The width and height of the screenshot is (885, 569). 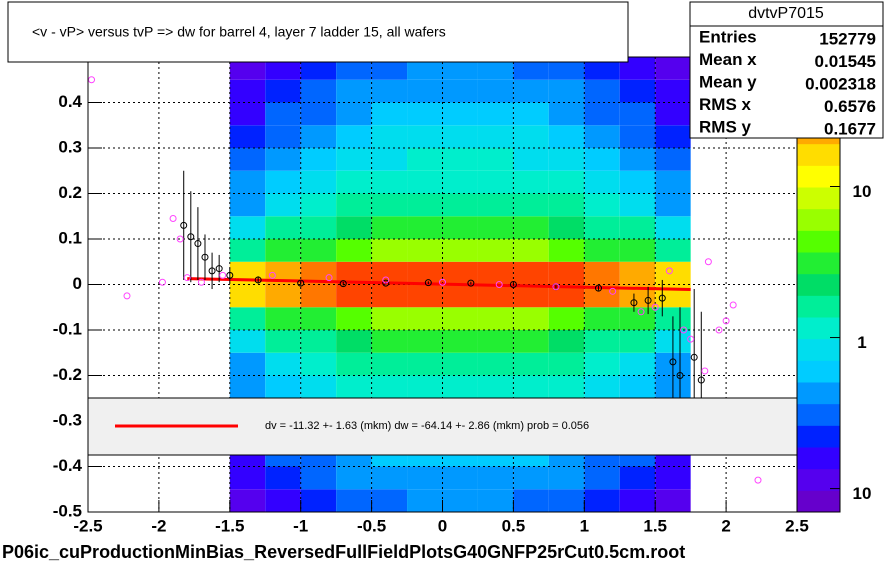 What do you see at coordinates (67, 419) in the screenshot?
I see `y-tick-label: -0.3` at bounding box center [67, 419].